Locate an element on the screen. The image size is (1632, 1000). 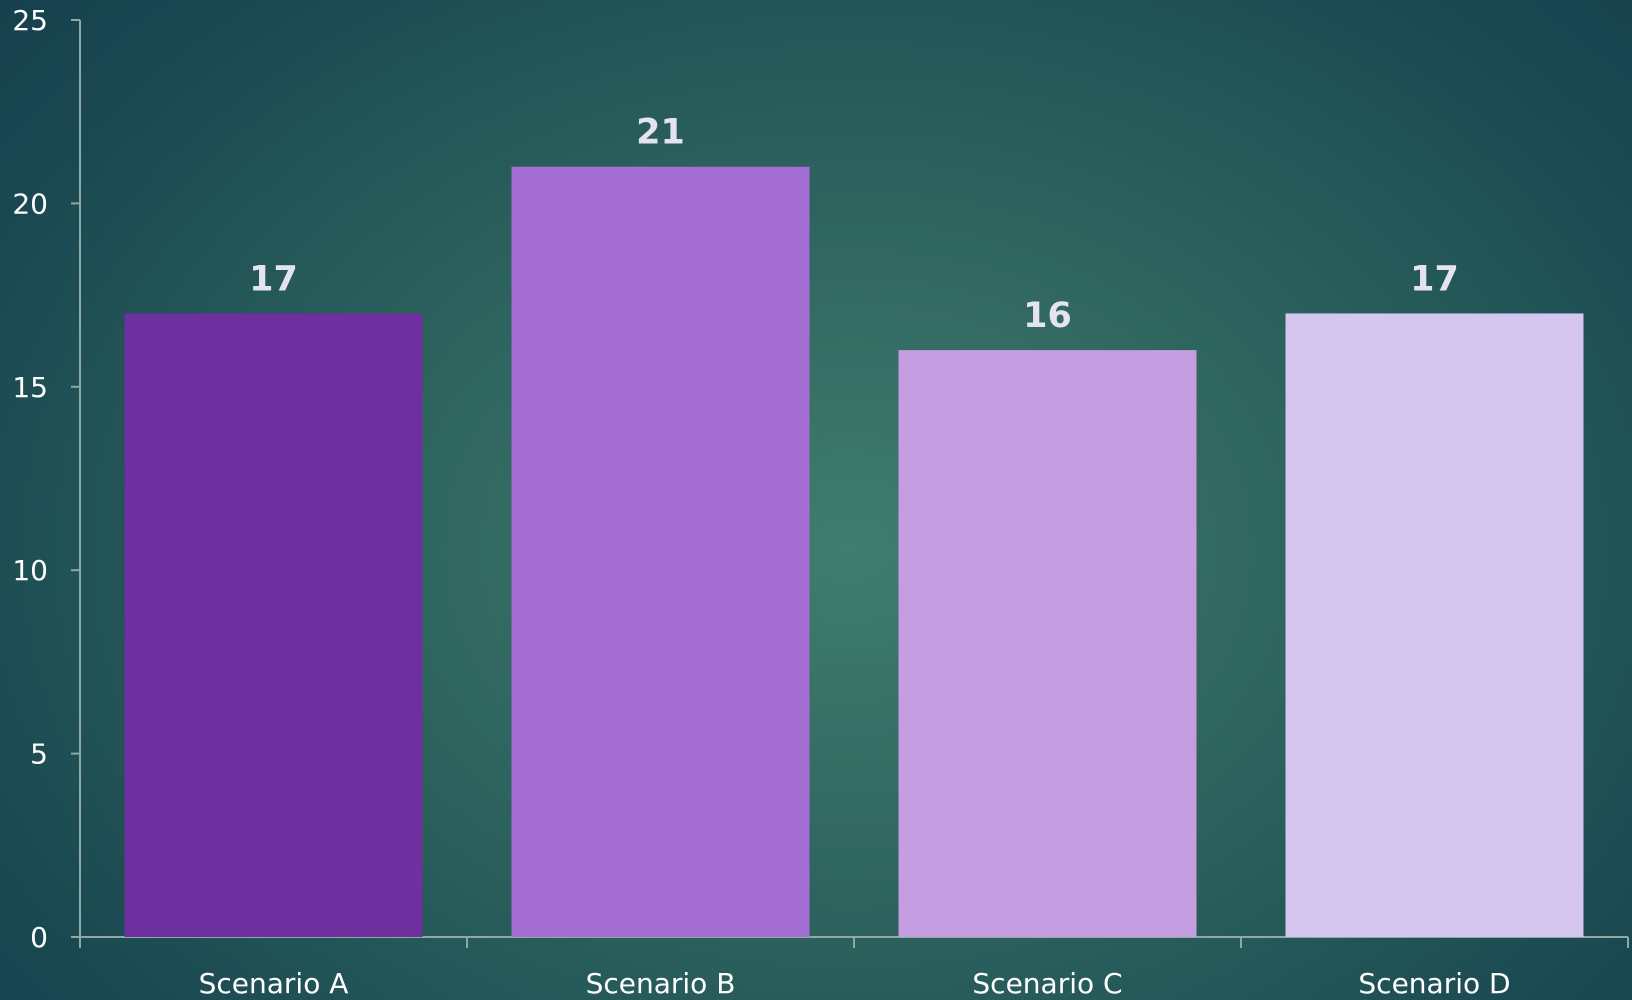
bar-scenario-d is located at coordinates (1434, 625).